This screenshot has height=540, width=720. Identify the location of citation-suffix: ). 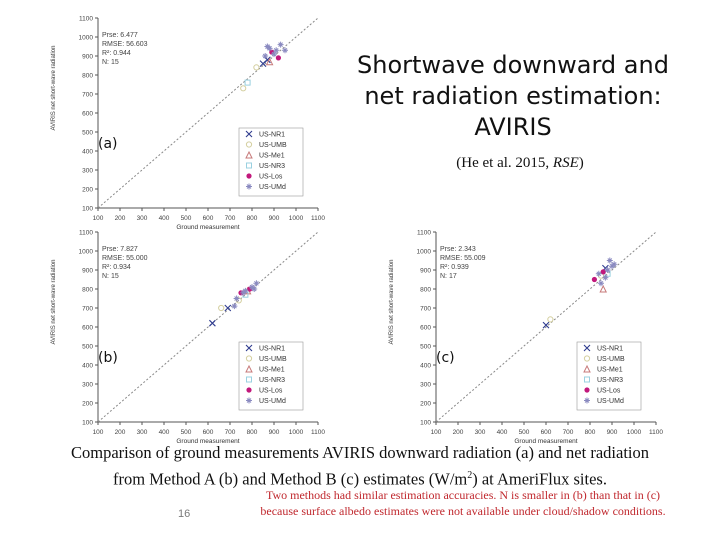
(581, 163).